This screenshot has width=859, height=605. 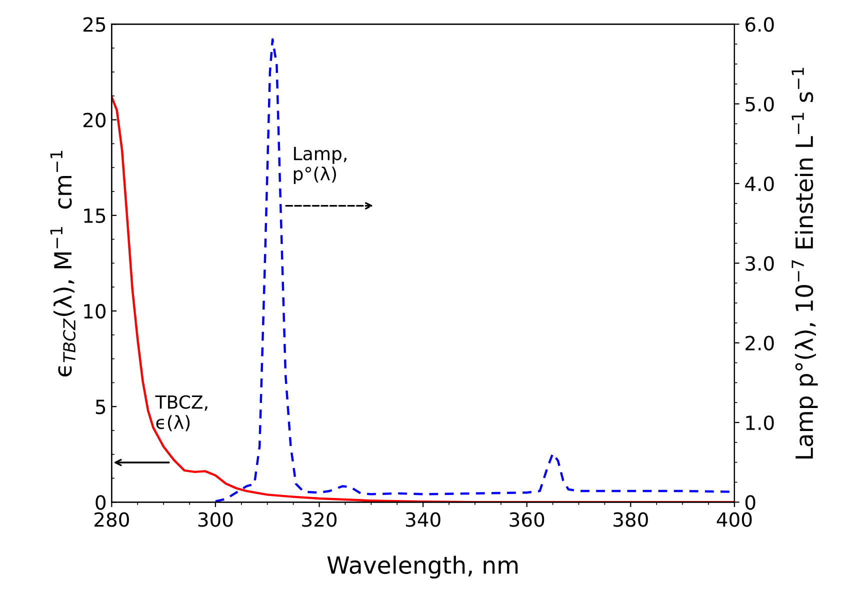 What do you see at coordinates (181, 413) in the screenshot?
I see `annotation: TBCZ, ϵ(λ)` at bounding box center [181, 413].